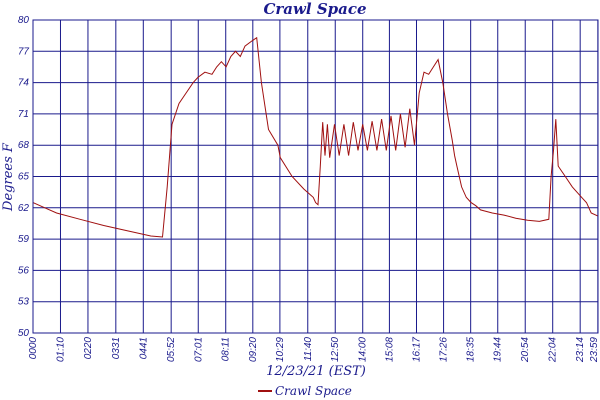  Describe the element at coordinates (8, 177) in the screenshot. I see `y-axis-label: Degrees F` at that location.